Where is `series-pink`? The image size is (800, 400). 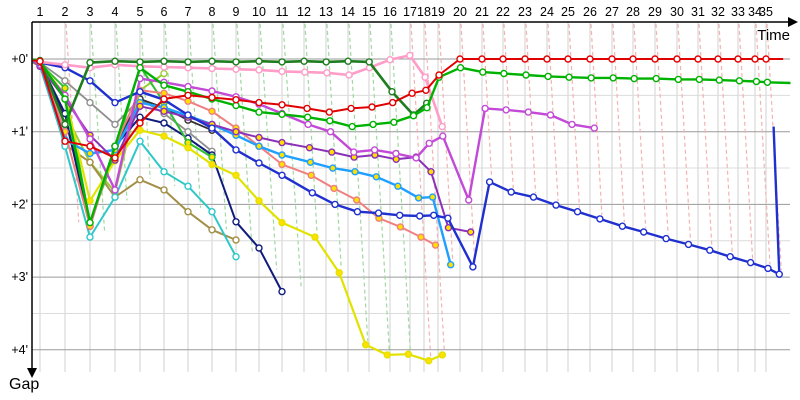 series-pink is located at coordinates (239, 91).